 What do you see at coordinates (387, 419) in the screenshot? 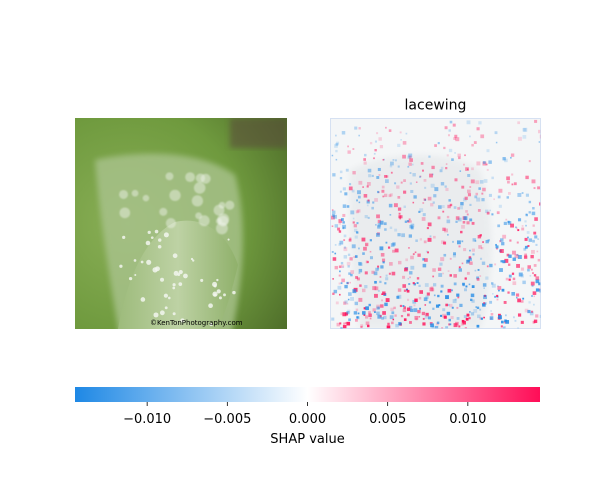
I see `colorbar-tick-label: 0.005` at bounding box center [387, 419].